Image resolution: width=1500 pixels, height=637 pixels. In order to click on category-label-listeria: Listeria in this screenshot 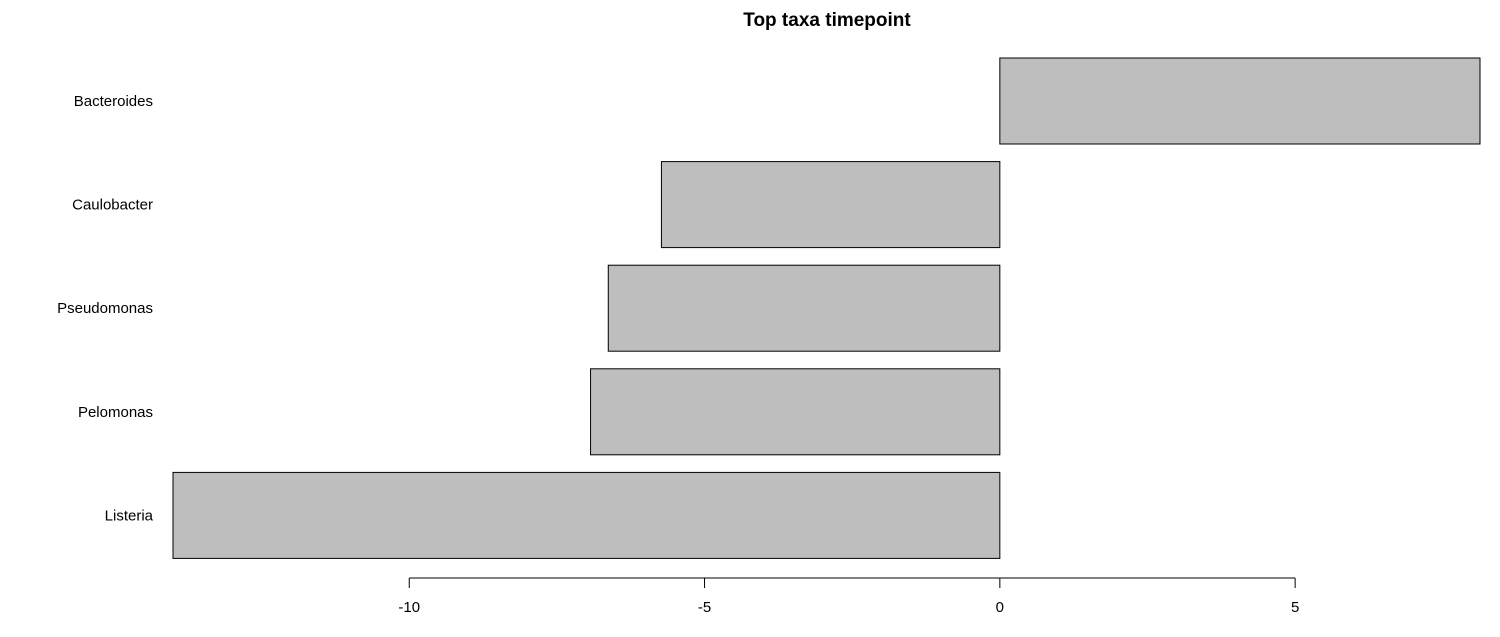, I will do `click(129, 515)`.